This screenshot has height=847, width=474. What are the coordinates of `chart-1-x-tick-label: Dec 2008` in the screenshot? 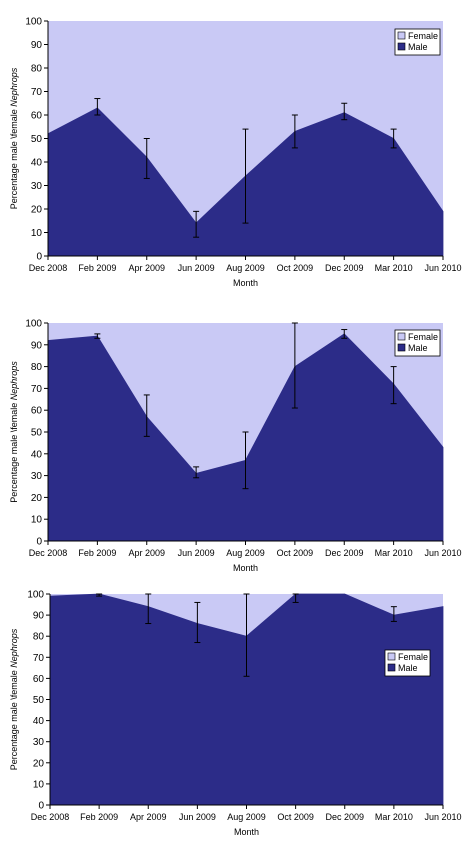 It's located at (48, 268).